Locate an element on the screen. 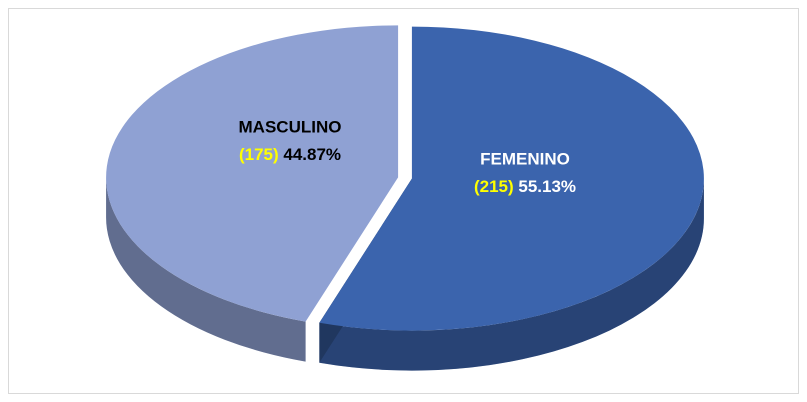 This screenshot has width=807, height=402. slice-value-label: (175) 44.87% is located at coordinates (290, 154).